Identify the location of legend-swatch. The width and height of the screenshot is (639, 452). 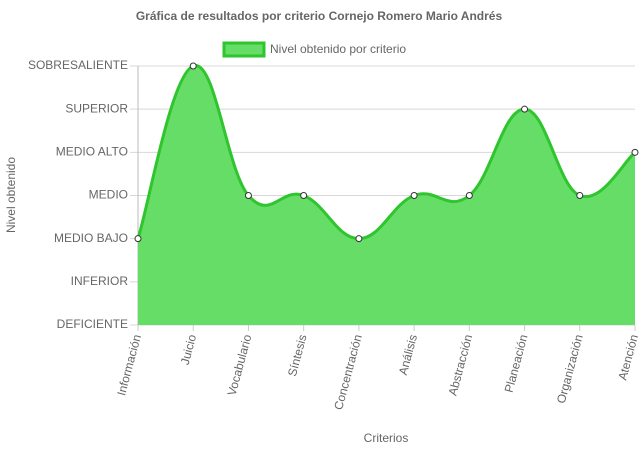
(244, 49).